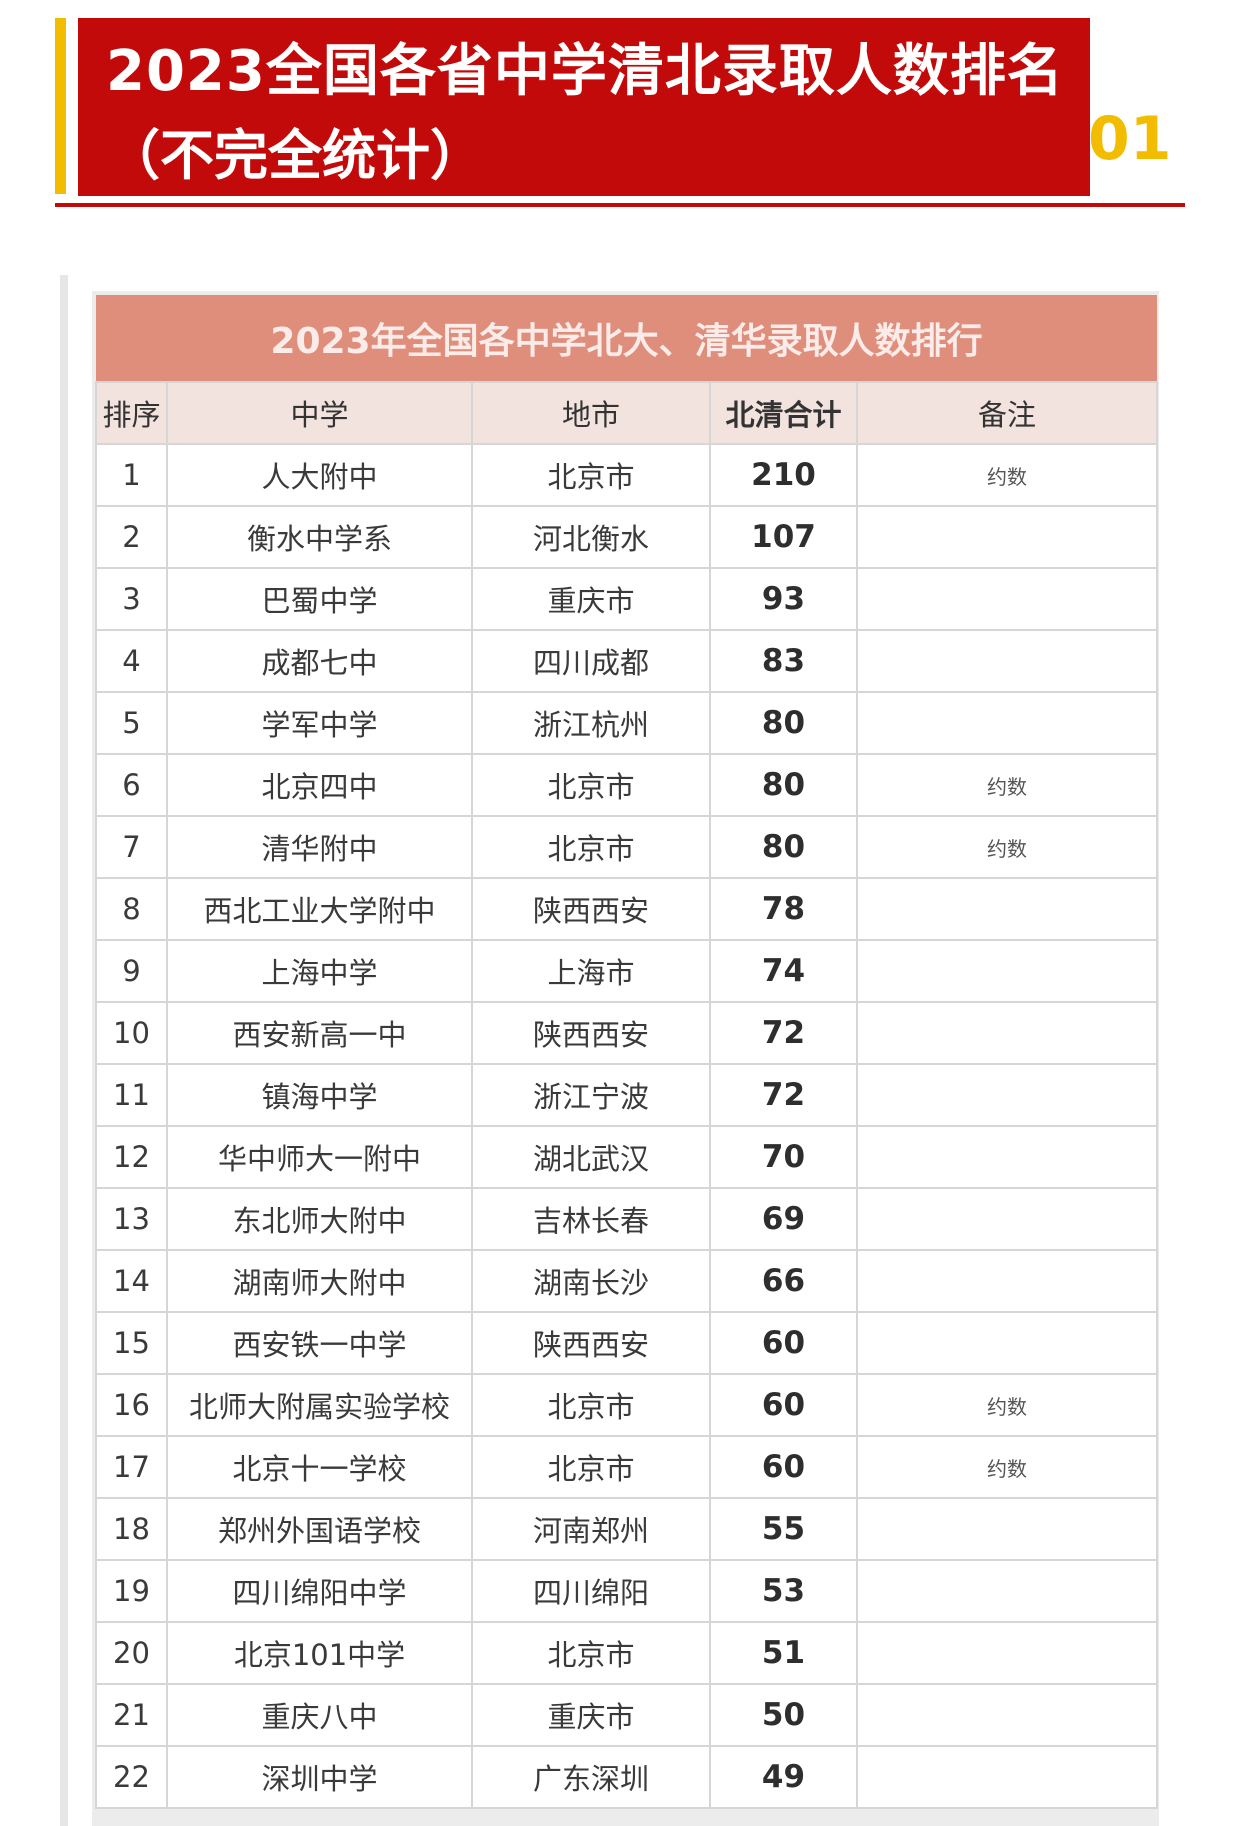  Describe the element at coordinates (319, 1405) in the screenshot. I see `school-cell: 北师大附属实验学校` at that location.